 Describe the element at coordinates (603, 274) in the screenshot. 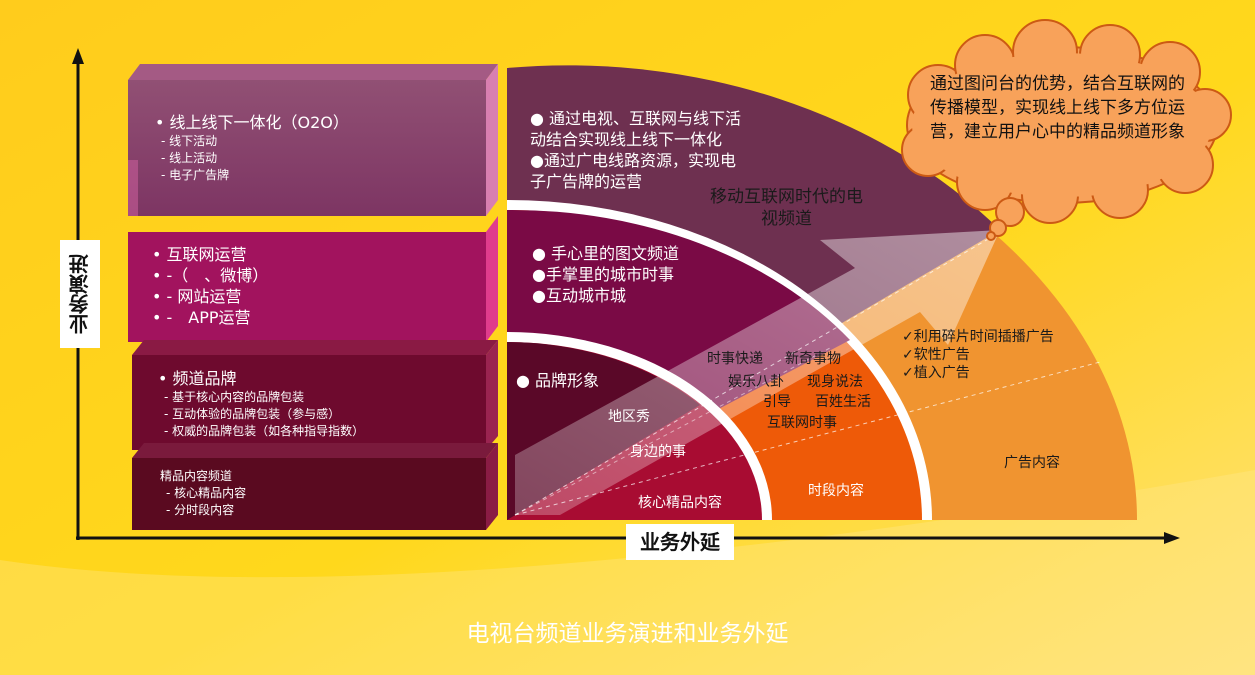

I see `internet-description-line: ●手掌里的城市时事` at that location.